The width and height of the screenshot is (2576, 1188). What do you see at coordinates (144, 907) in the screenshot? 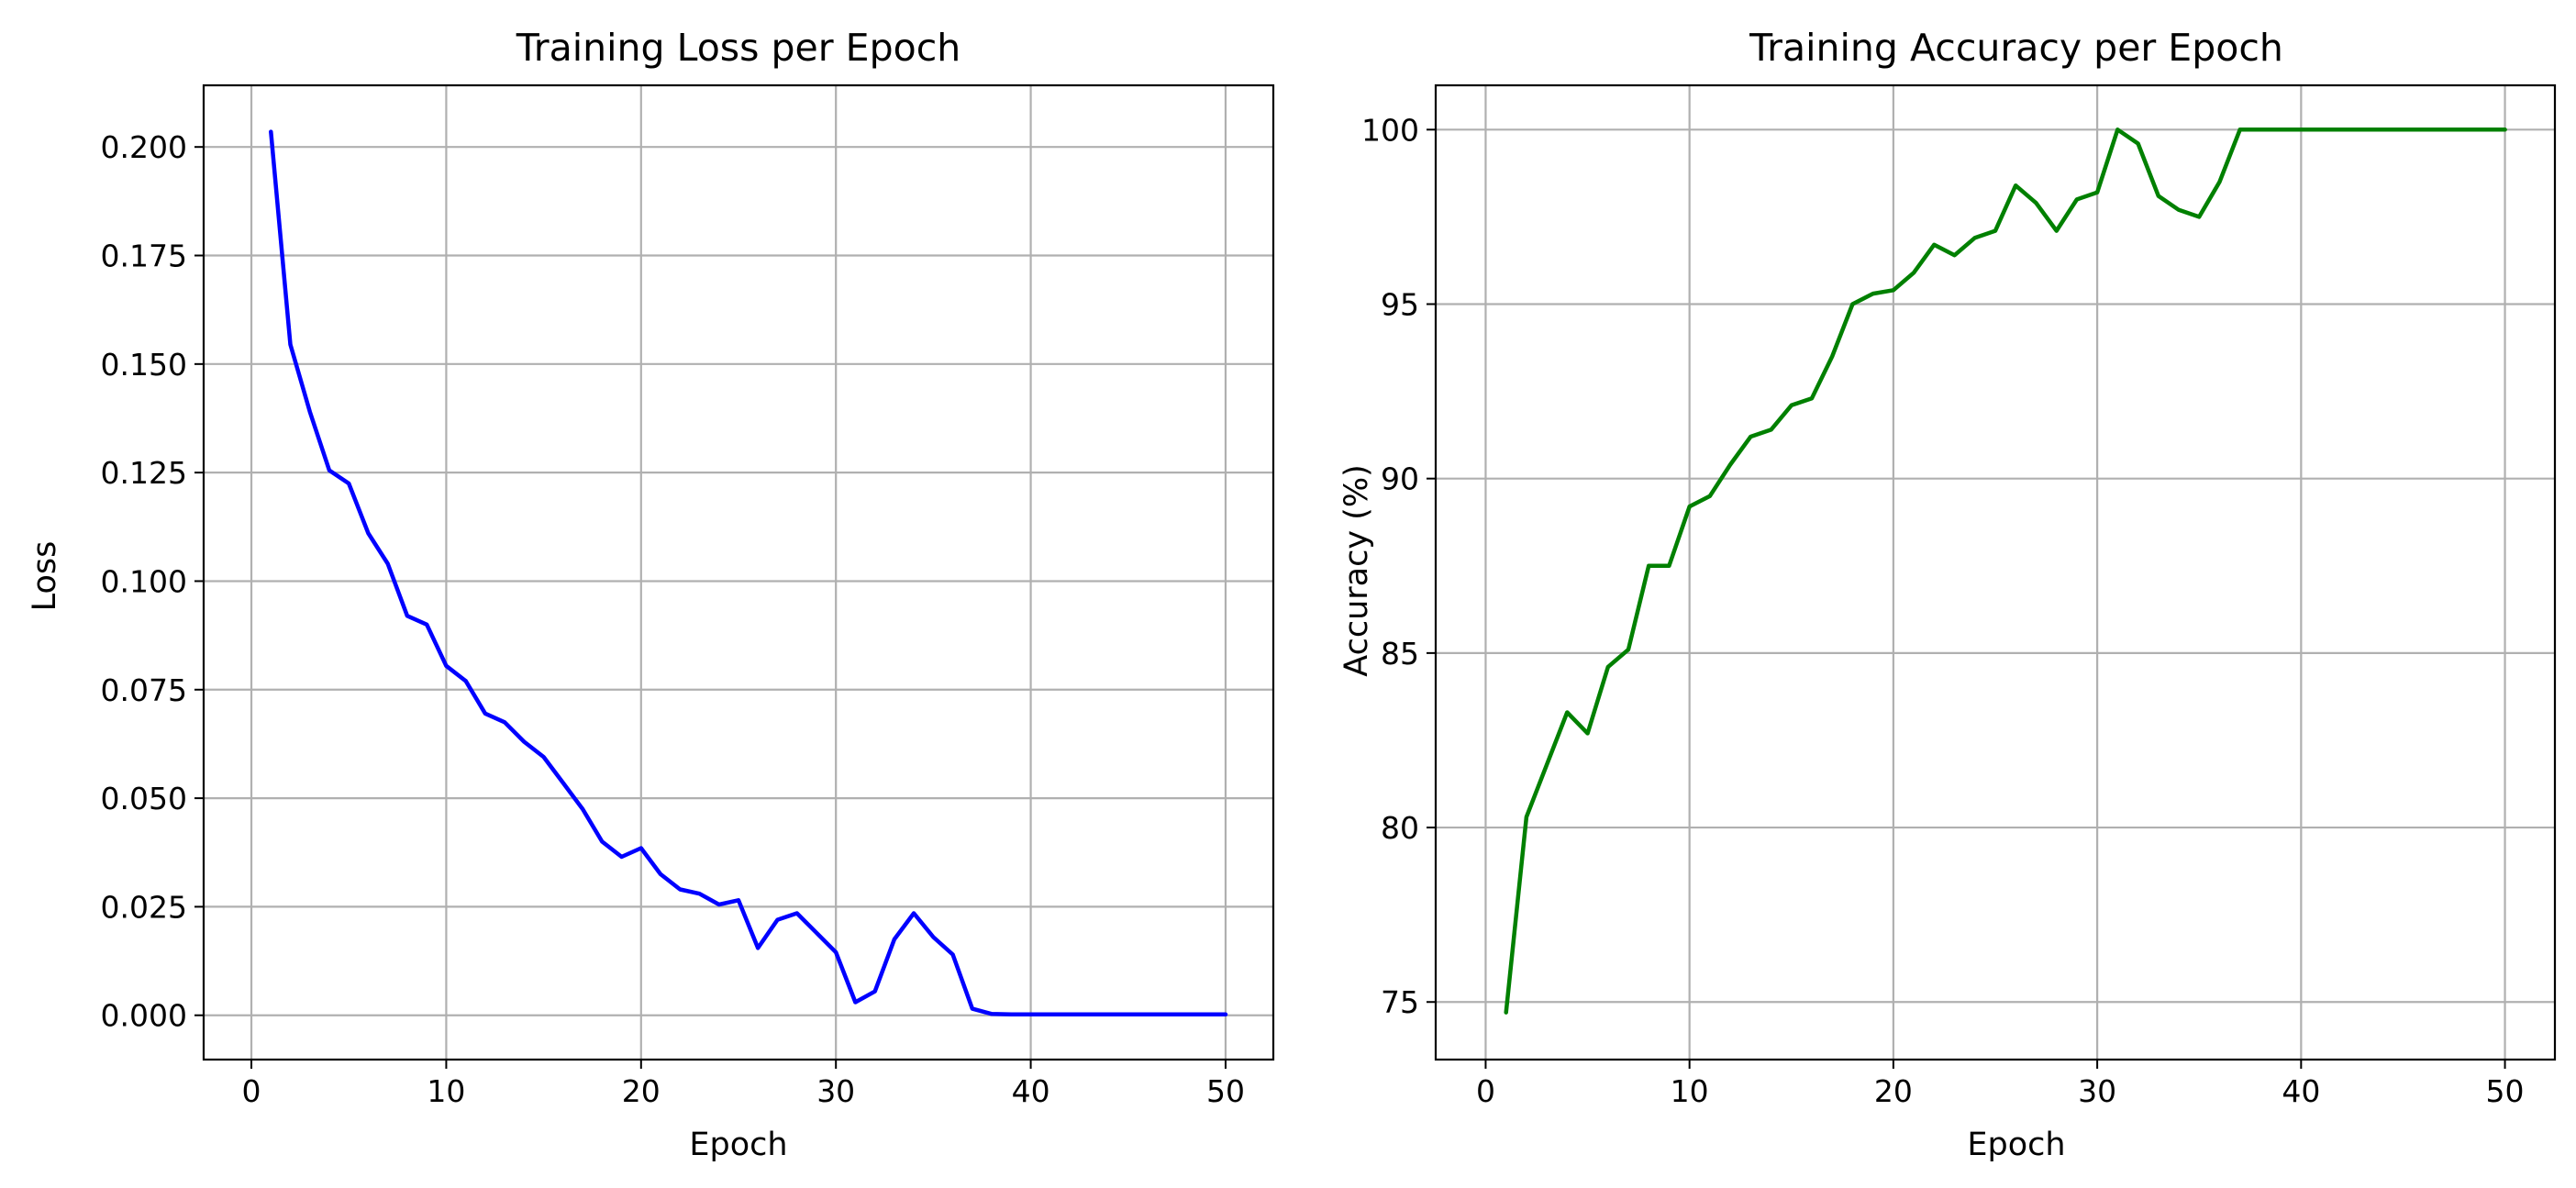
I see `loss-chart-y-tick-label: 0.025` at bounding box center [144, 907].